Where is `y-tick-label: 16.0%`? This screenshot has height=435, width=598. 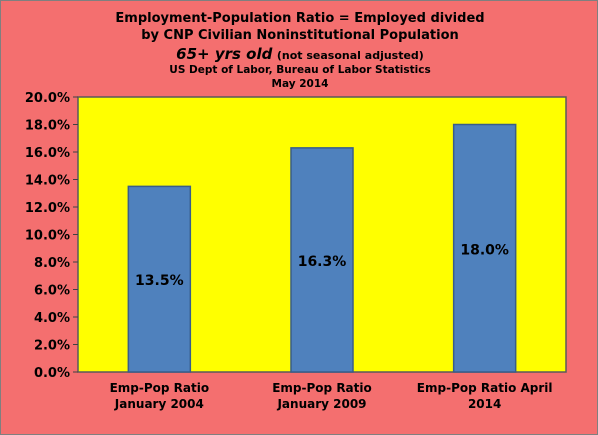 y-tick-label: 16.0% is located at coordinates (47, 153).